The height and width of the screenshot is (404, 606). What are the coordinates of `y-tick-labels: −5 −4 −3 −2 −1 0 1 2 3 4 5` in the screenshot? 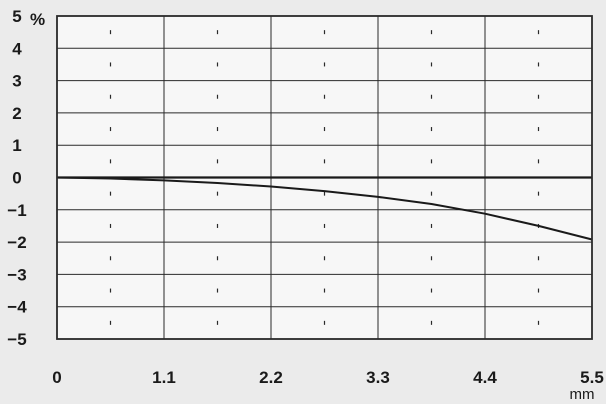 It's located at (17, 178).